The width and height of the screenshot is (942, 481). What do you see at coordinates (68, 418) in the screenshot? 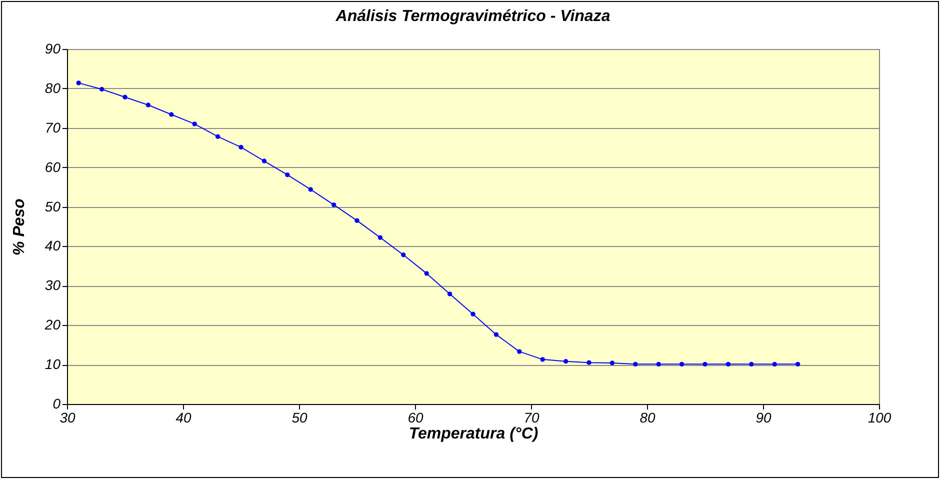
I see `x-tick-label: 30` at bounding box center [68, 418].